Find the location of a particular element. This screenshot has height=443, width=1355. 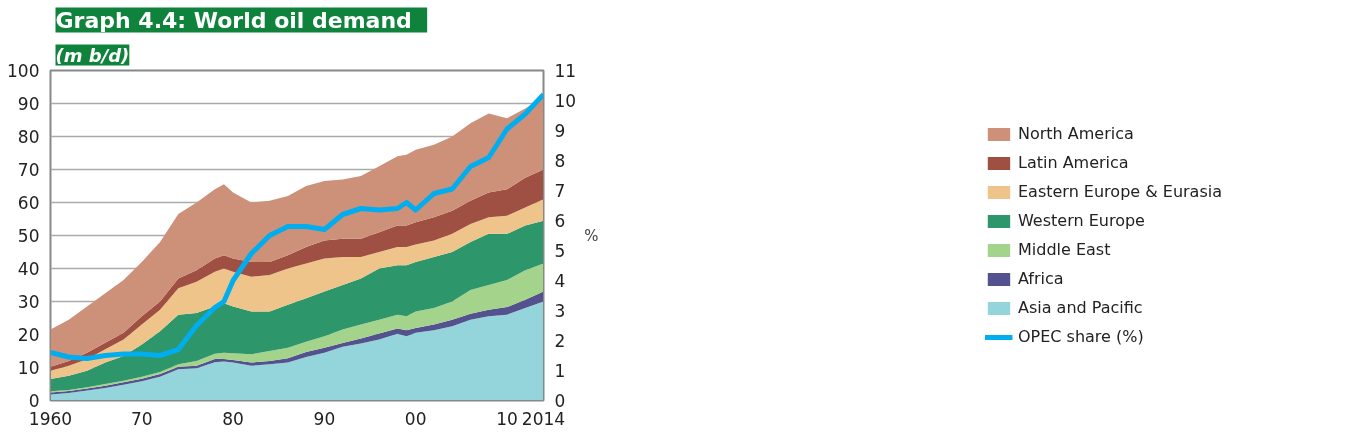

y2-tick-label: 3 is located at coordinates (560, 311).